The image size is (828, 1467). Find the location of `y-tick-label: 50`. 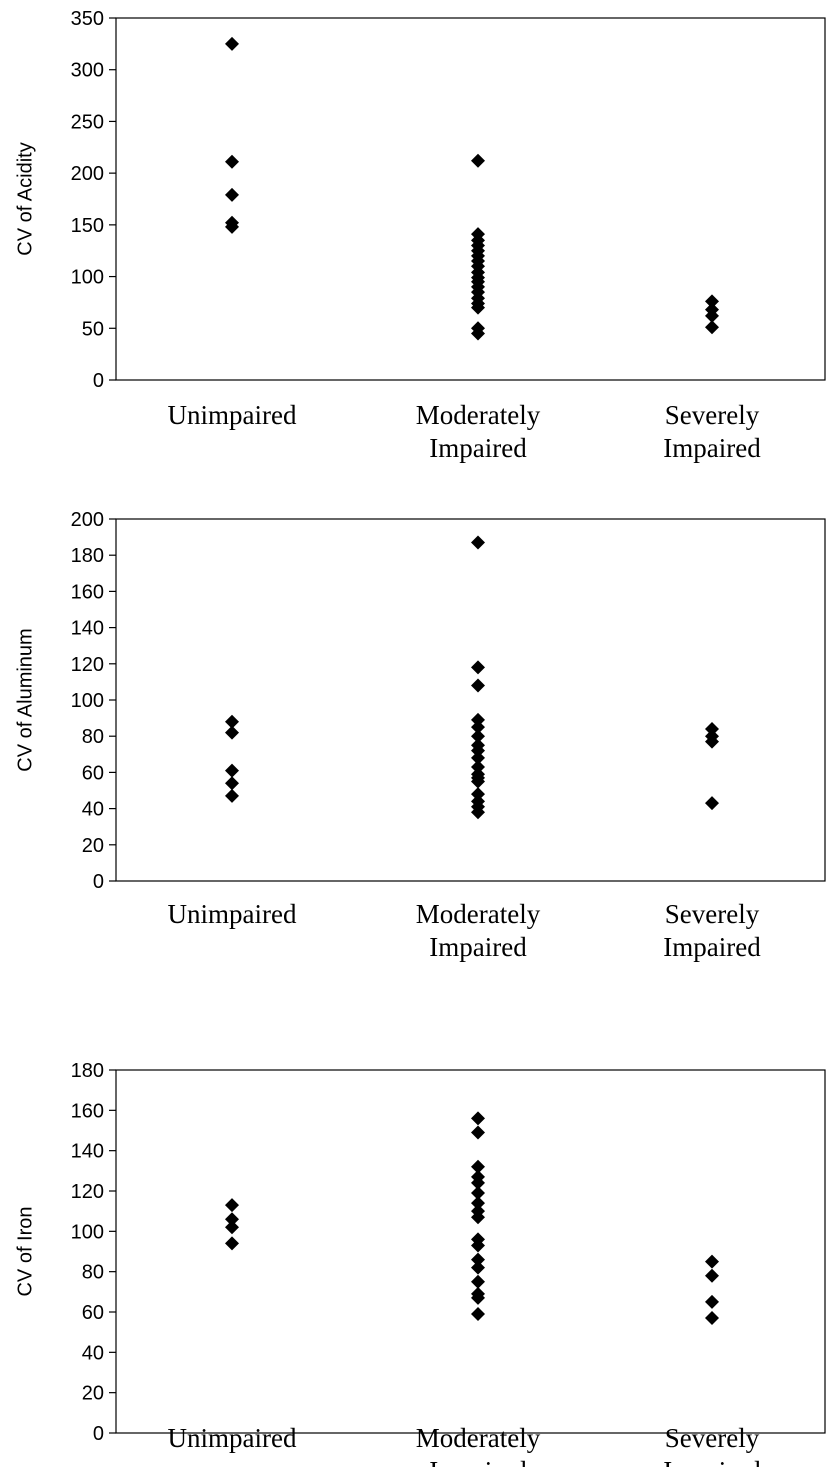

y-tick-label: 50 is located at coordinates (93, 329).